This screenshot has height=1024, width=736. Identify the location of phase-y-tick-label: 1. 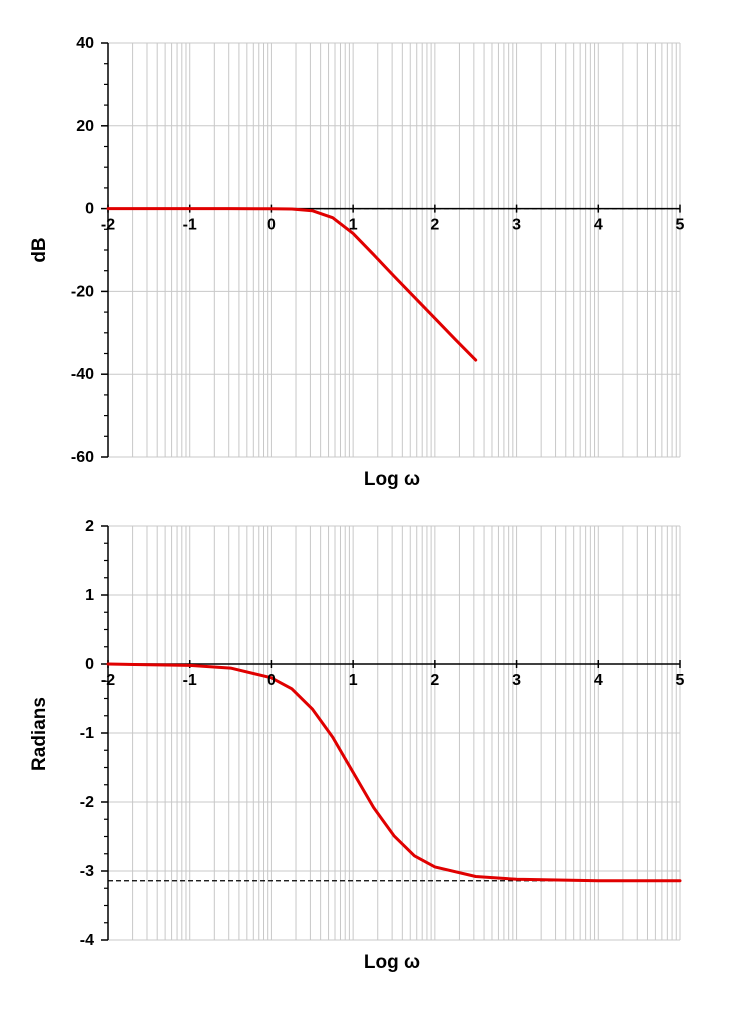
(89, 595).